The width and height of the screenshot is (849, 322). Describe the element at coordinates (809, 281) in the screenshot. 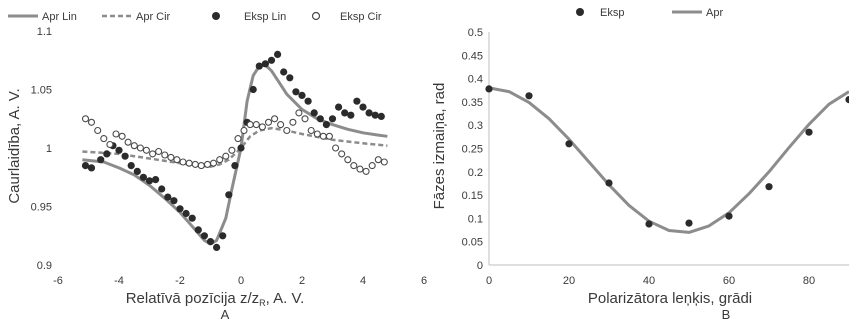

I see `chart-b-xtick: 80` at that location.